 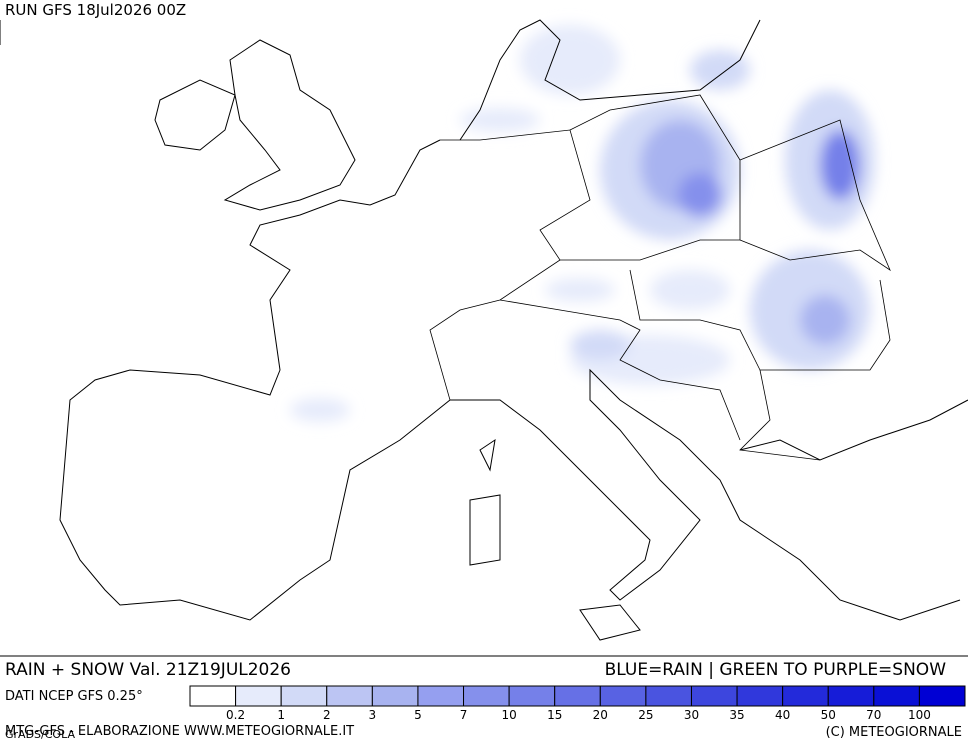 I want to click on header-box, so click(x=109, y=10).